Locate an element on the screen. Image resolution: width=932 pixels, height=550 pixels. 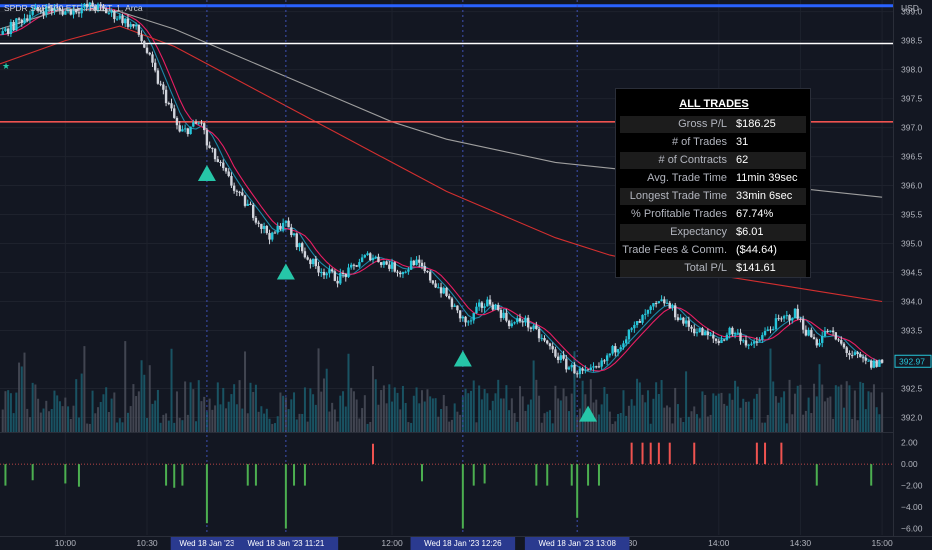
y-tick-label: 398.0 is located at coordinates (912, 70).